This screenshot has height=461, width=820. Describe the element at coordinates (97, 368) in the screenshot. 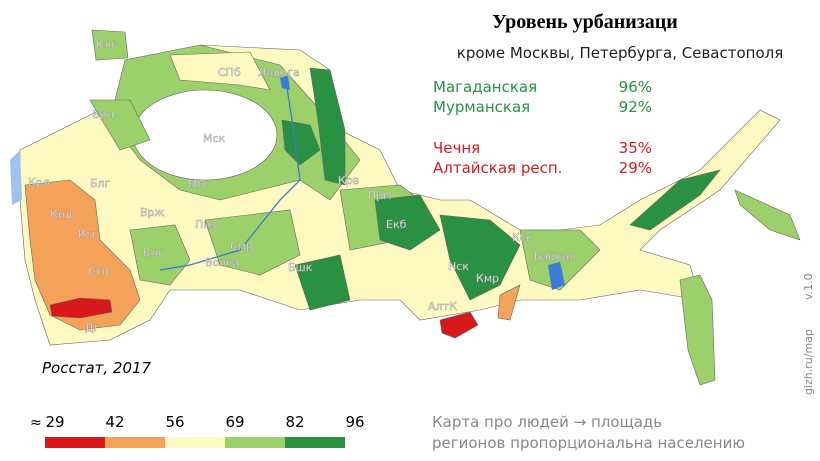

I see `source: Росстат, 2017` at that location.